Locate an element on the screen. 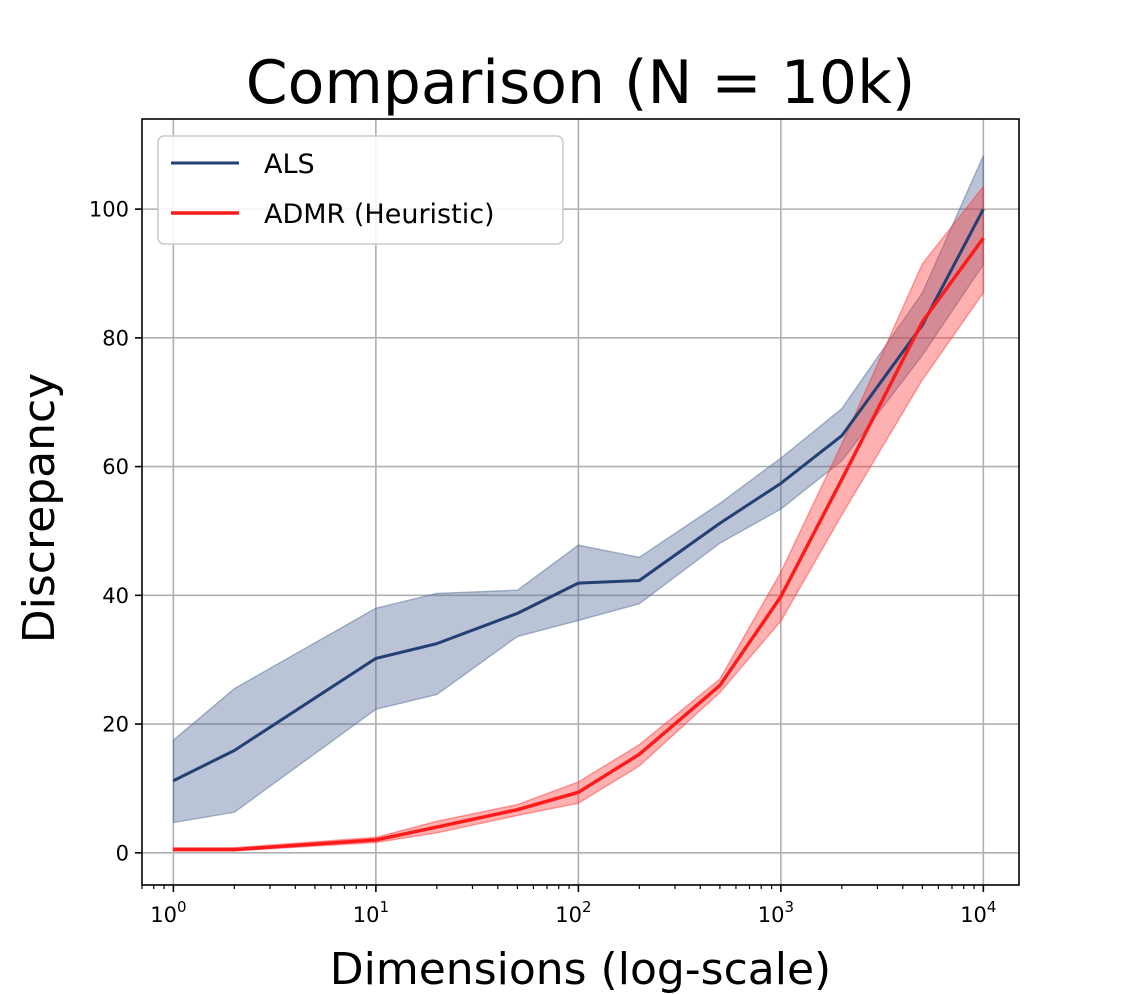 This screenshot has width=1132, height=994. y-axis-title: Discrepancy is located at coordinates (39, 508).